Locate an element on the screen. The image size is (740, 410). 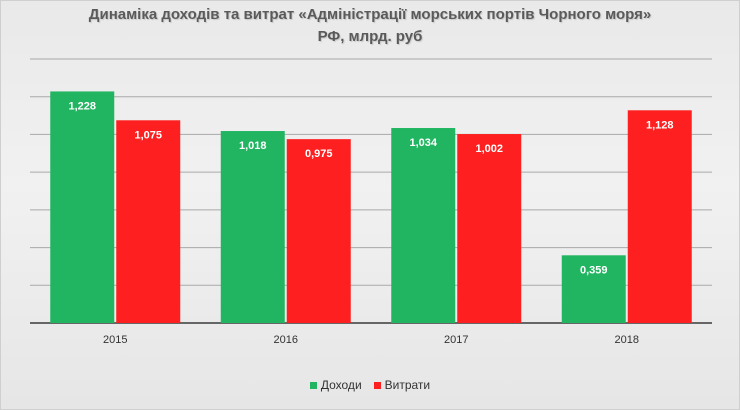
legend-label-income: Доходи is located at coordinates (341, 385).